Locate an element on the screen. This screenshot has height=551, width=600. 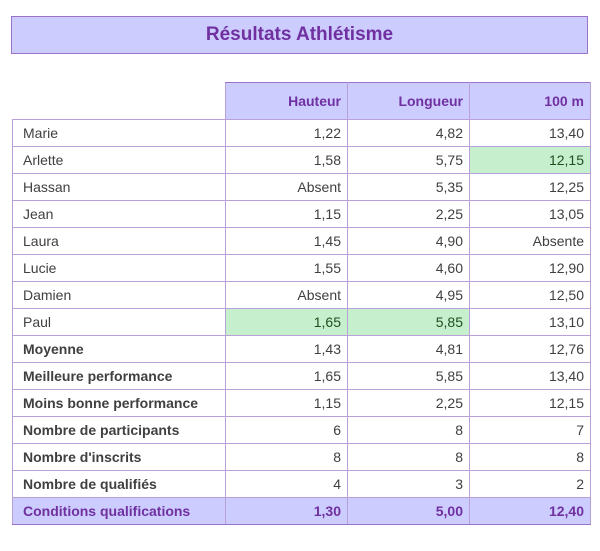
table-row: Arlette 1,58 5,75 12,15 is located at coordinates (301, 160).